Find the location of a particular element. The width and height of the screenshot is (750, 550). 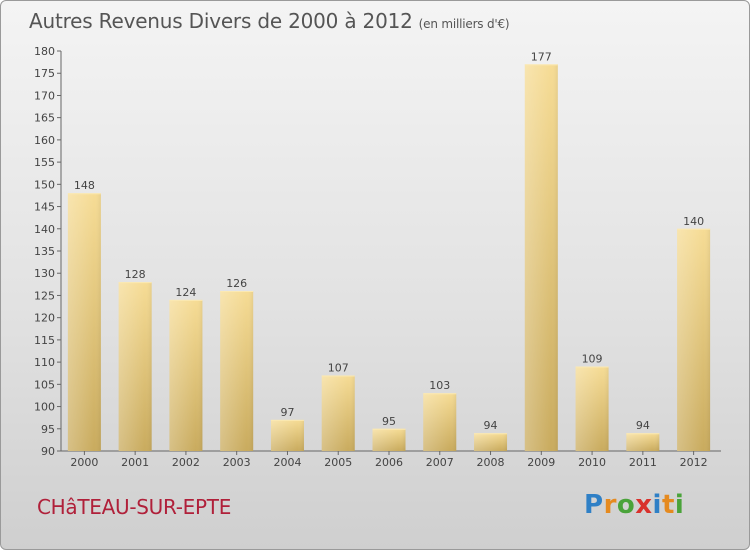

logo-letter: r is located at coordinates (610, 505).